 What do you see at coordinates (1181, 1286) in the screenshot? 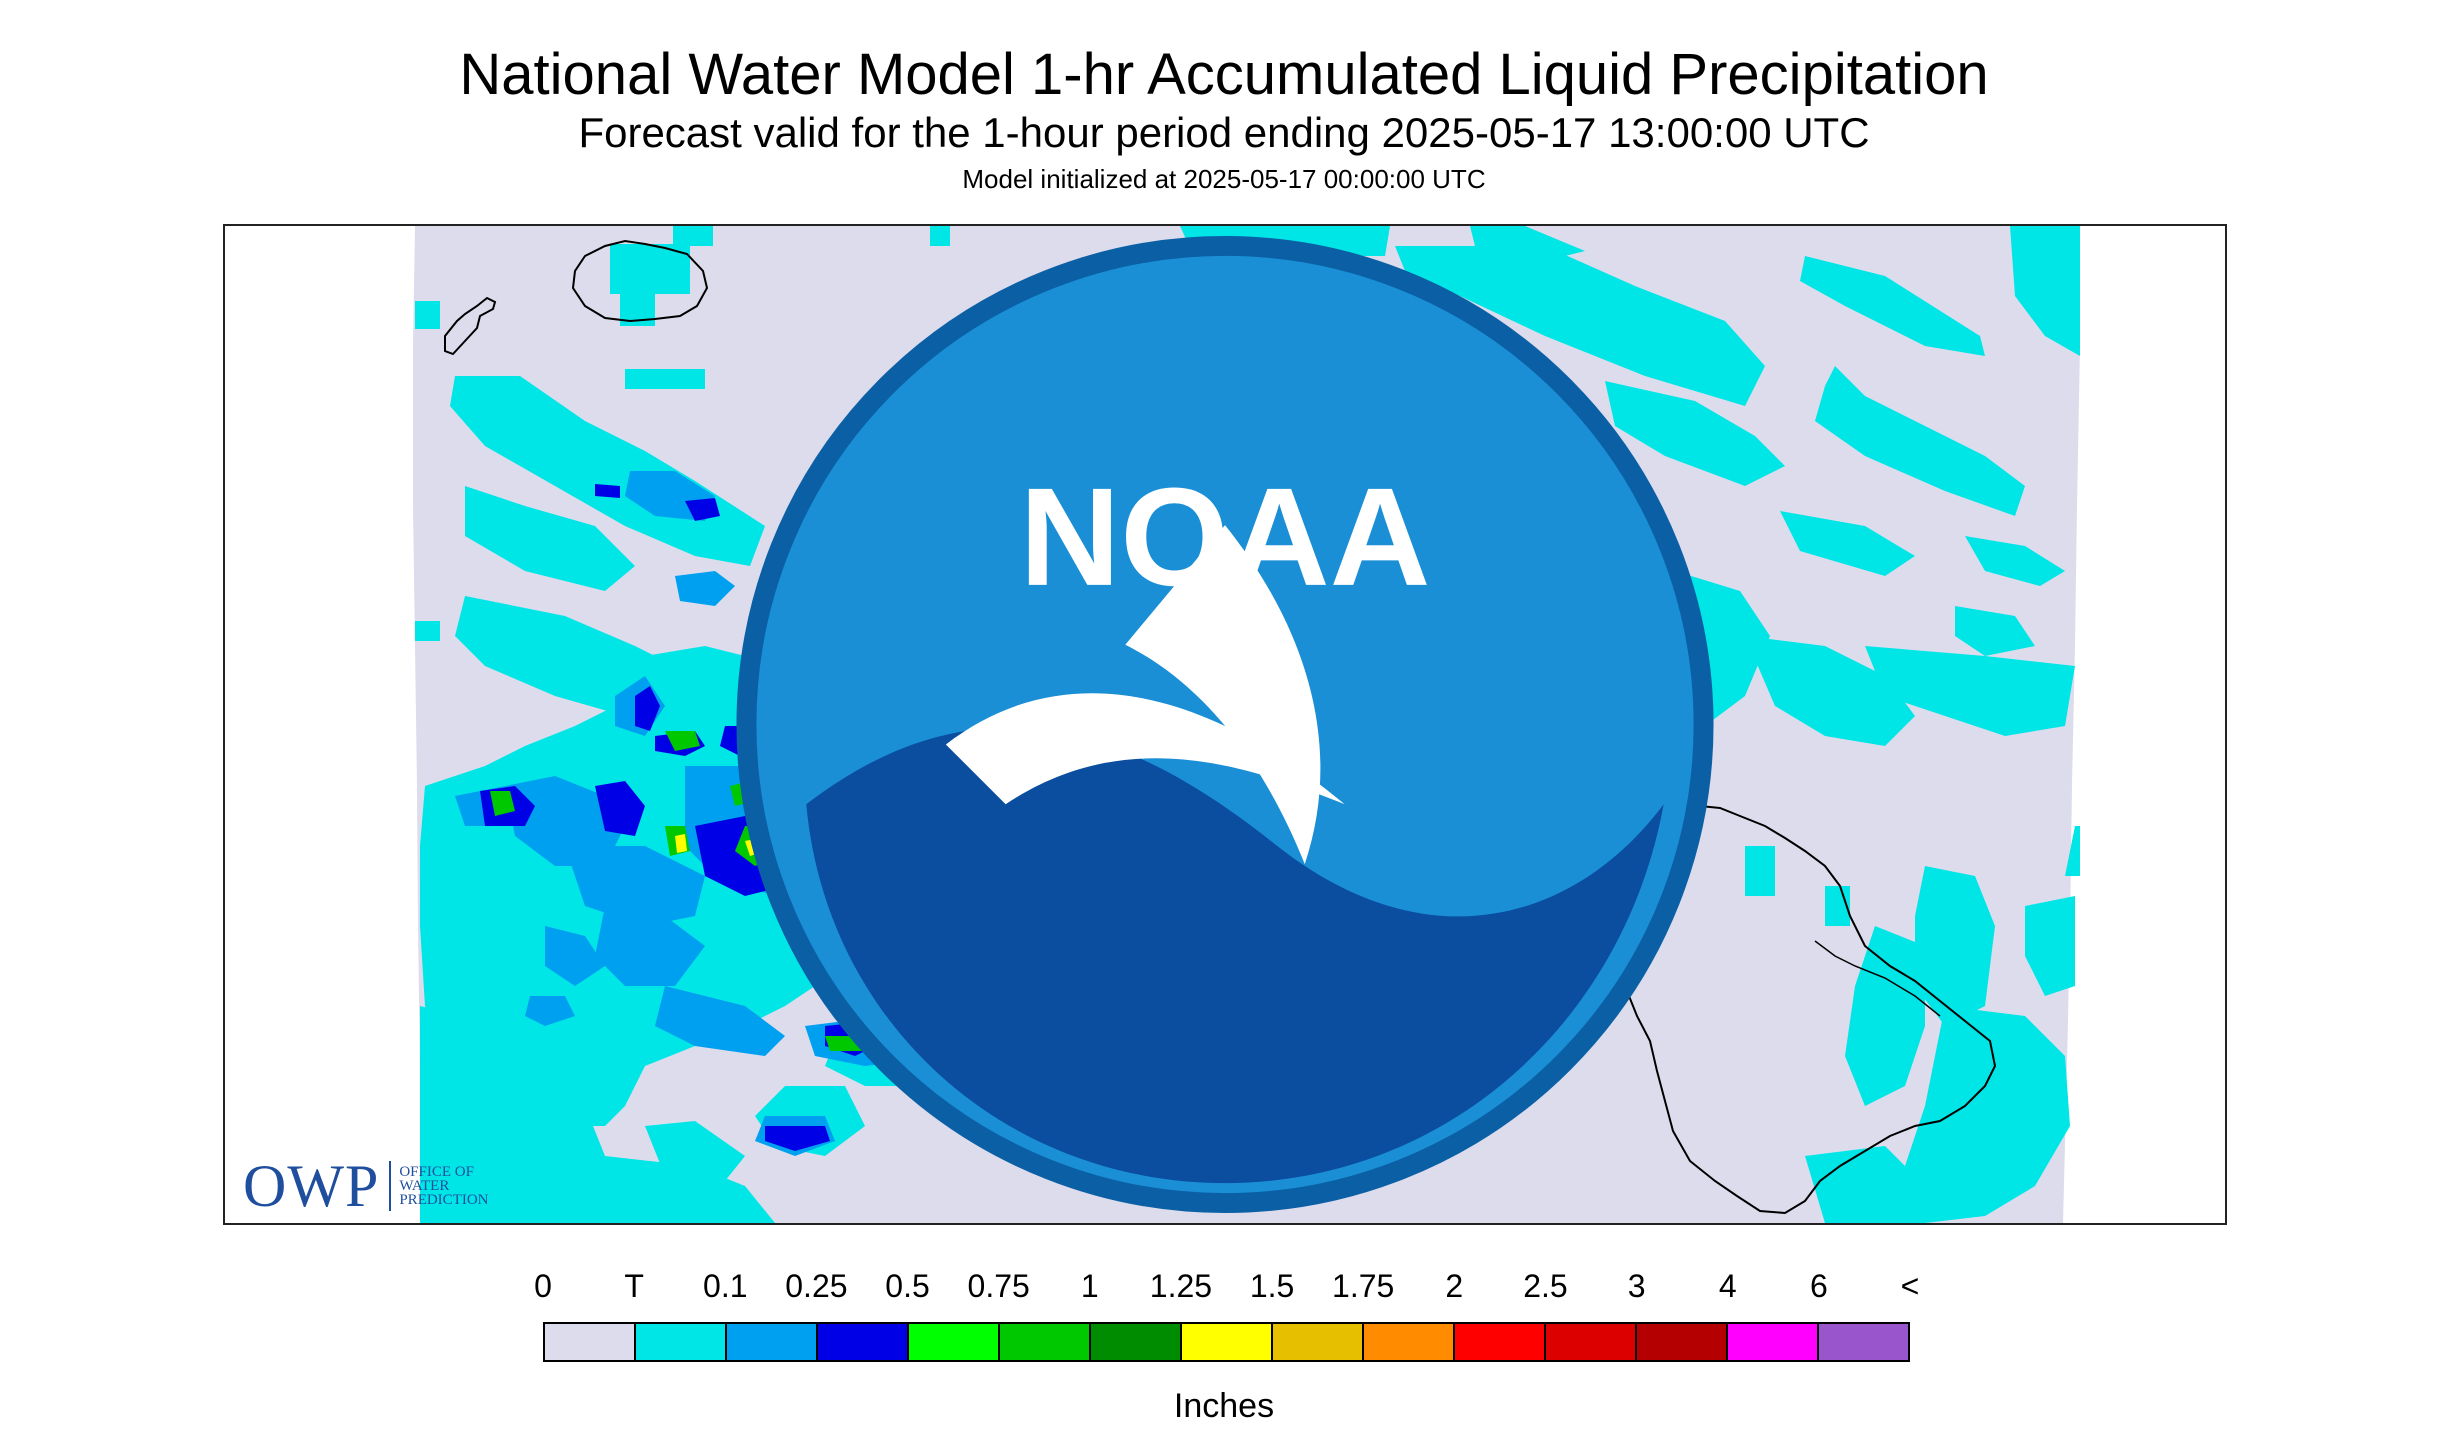
I see `legend-tick-label: 1.25` at bounding box center [1181, 1286].